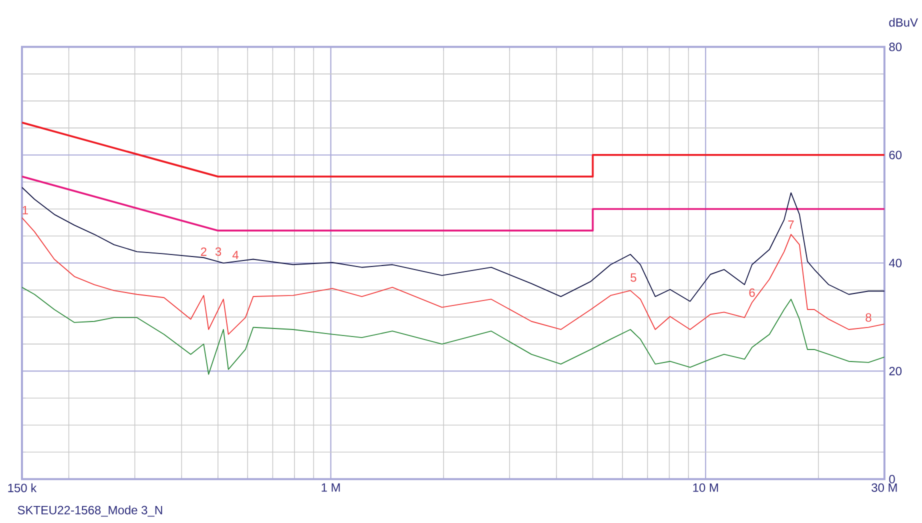  Describe the element at coordinates (25, 210) in the screenshot. I see `annotation: 1` at that location.